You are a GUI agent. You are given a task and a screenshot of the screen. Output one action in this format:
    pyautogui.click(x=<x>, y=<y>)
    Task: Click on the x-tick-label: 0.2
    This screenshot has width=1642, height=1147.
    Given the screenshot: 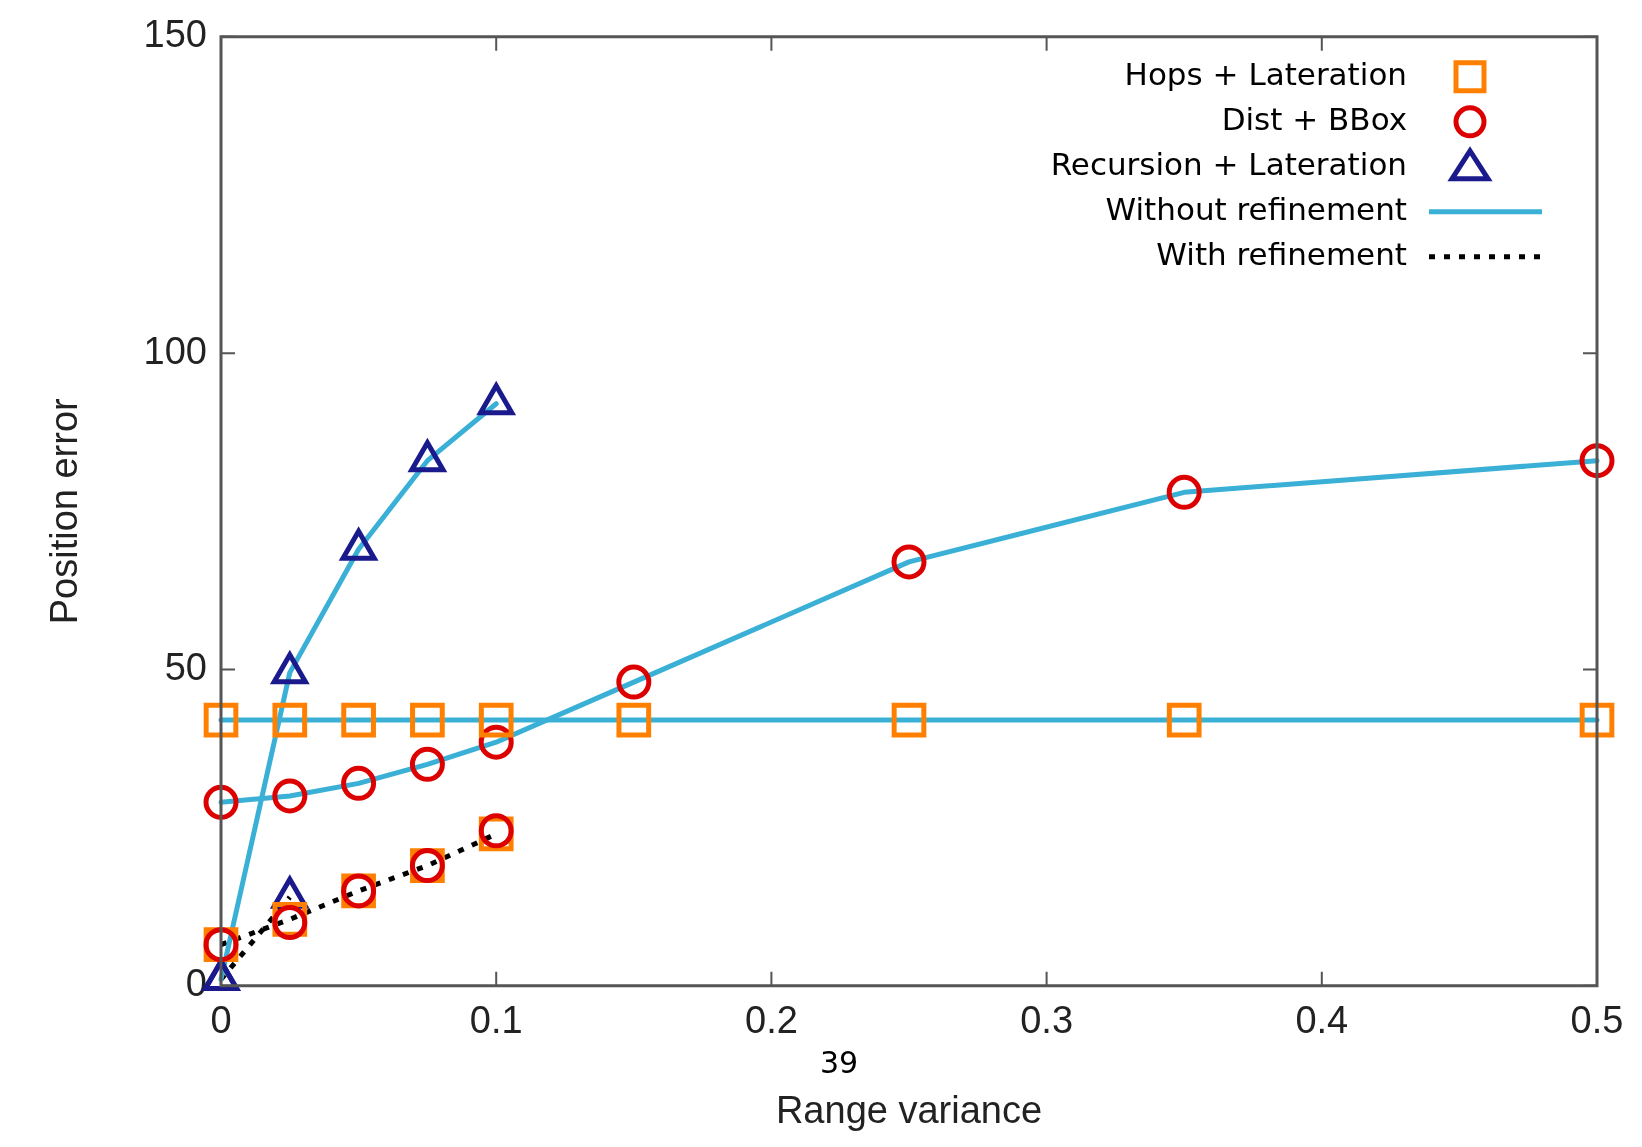 What is the action you would take?
    pyautogui.click(x=771, y=1020)
    